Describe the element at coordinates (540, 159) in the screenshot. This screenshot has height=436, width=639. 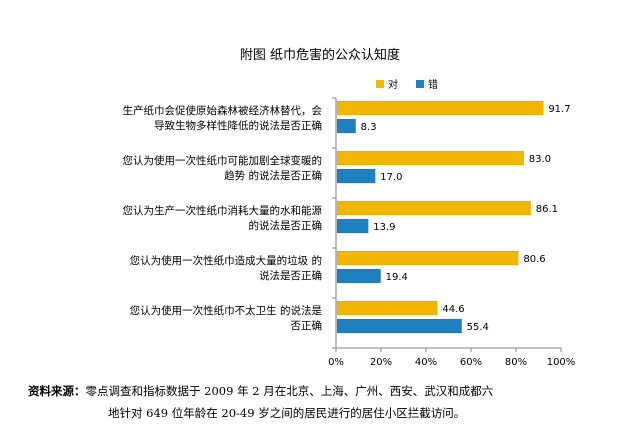
I see `data-label: 83.0` at that location.